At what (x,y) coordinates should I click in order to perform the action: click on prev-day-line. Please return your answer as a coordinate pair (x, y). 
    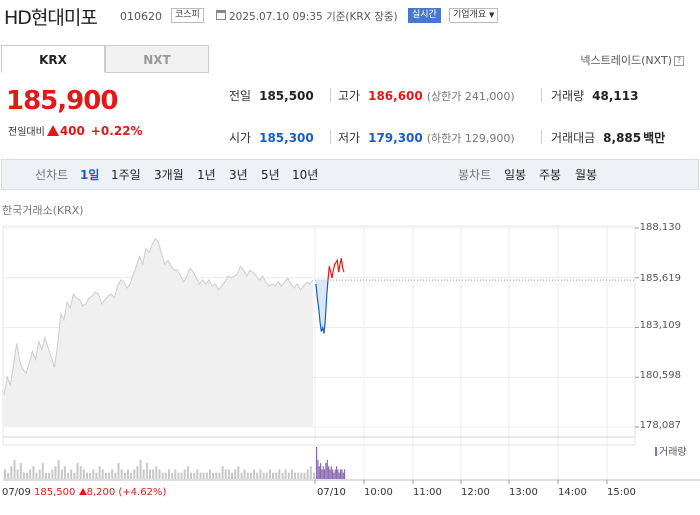
    Looking at the image, I should click on (158, 316).